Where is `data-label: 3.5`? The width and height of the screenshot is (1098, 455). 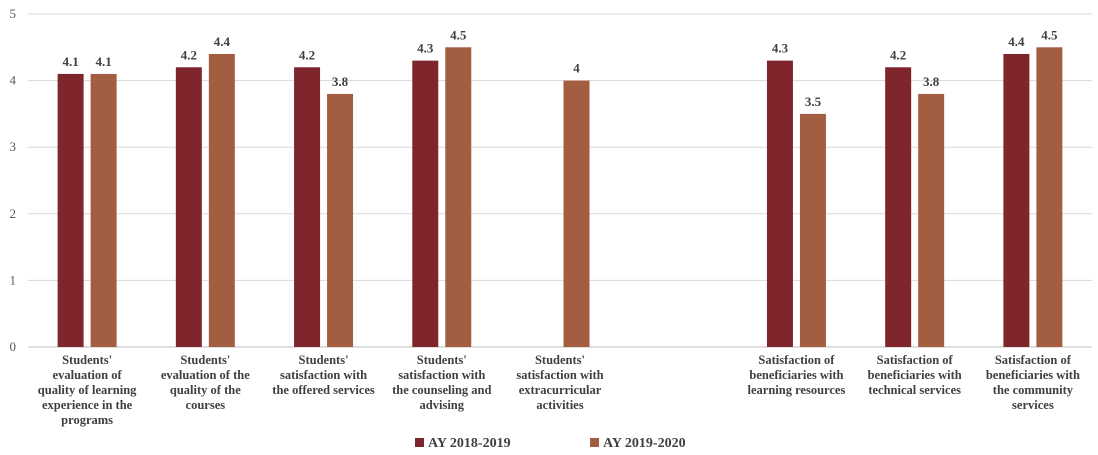 data-label: 3.5 is located at coordinates (813, 101).